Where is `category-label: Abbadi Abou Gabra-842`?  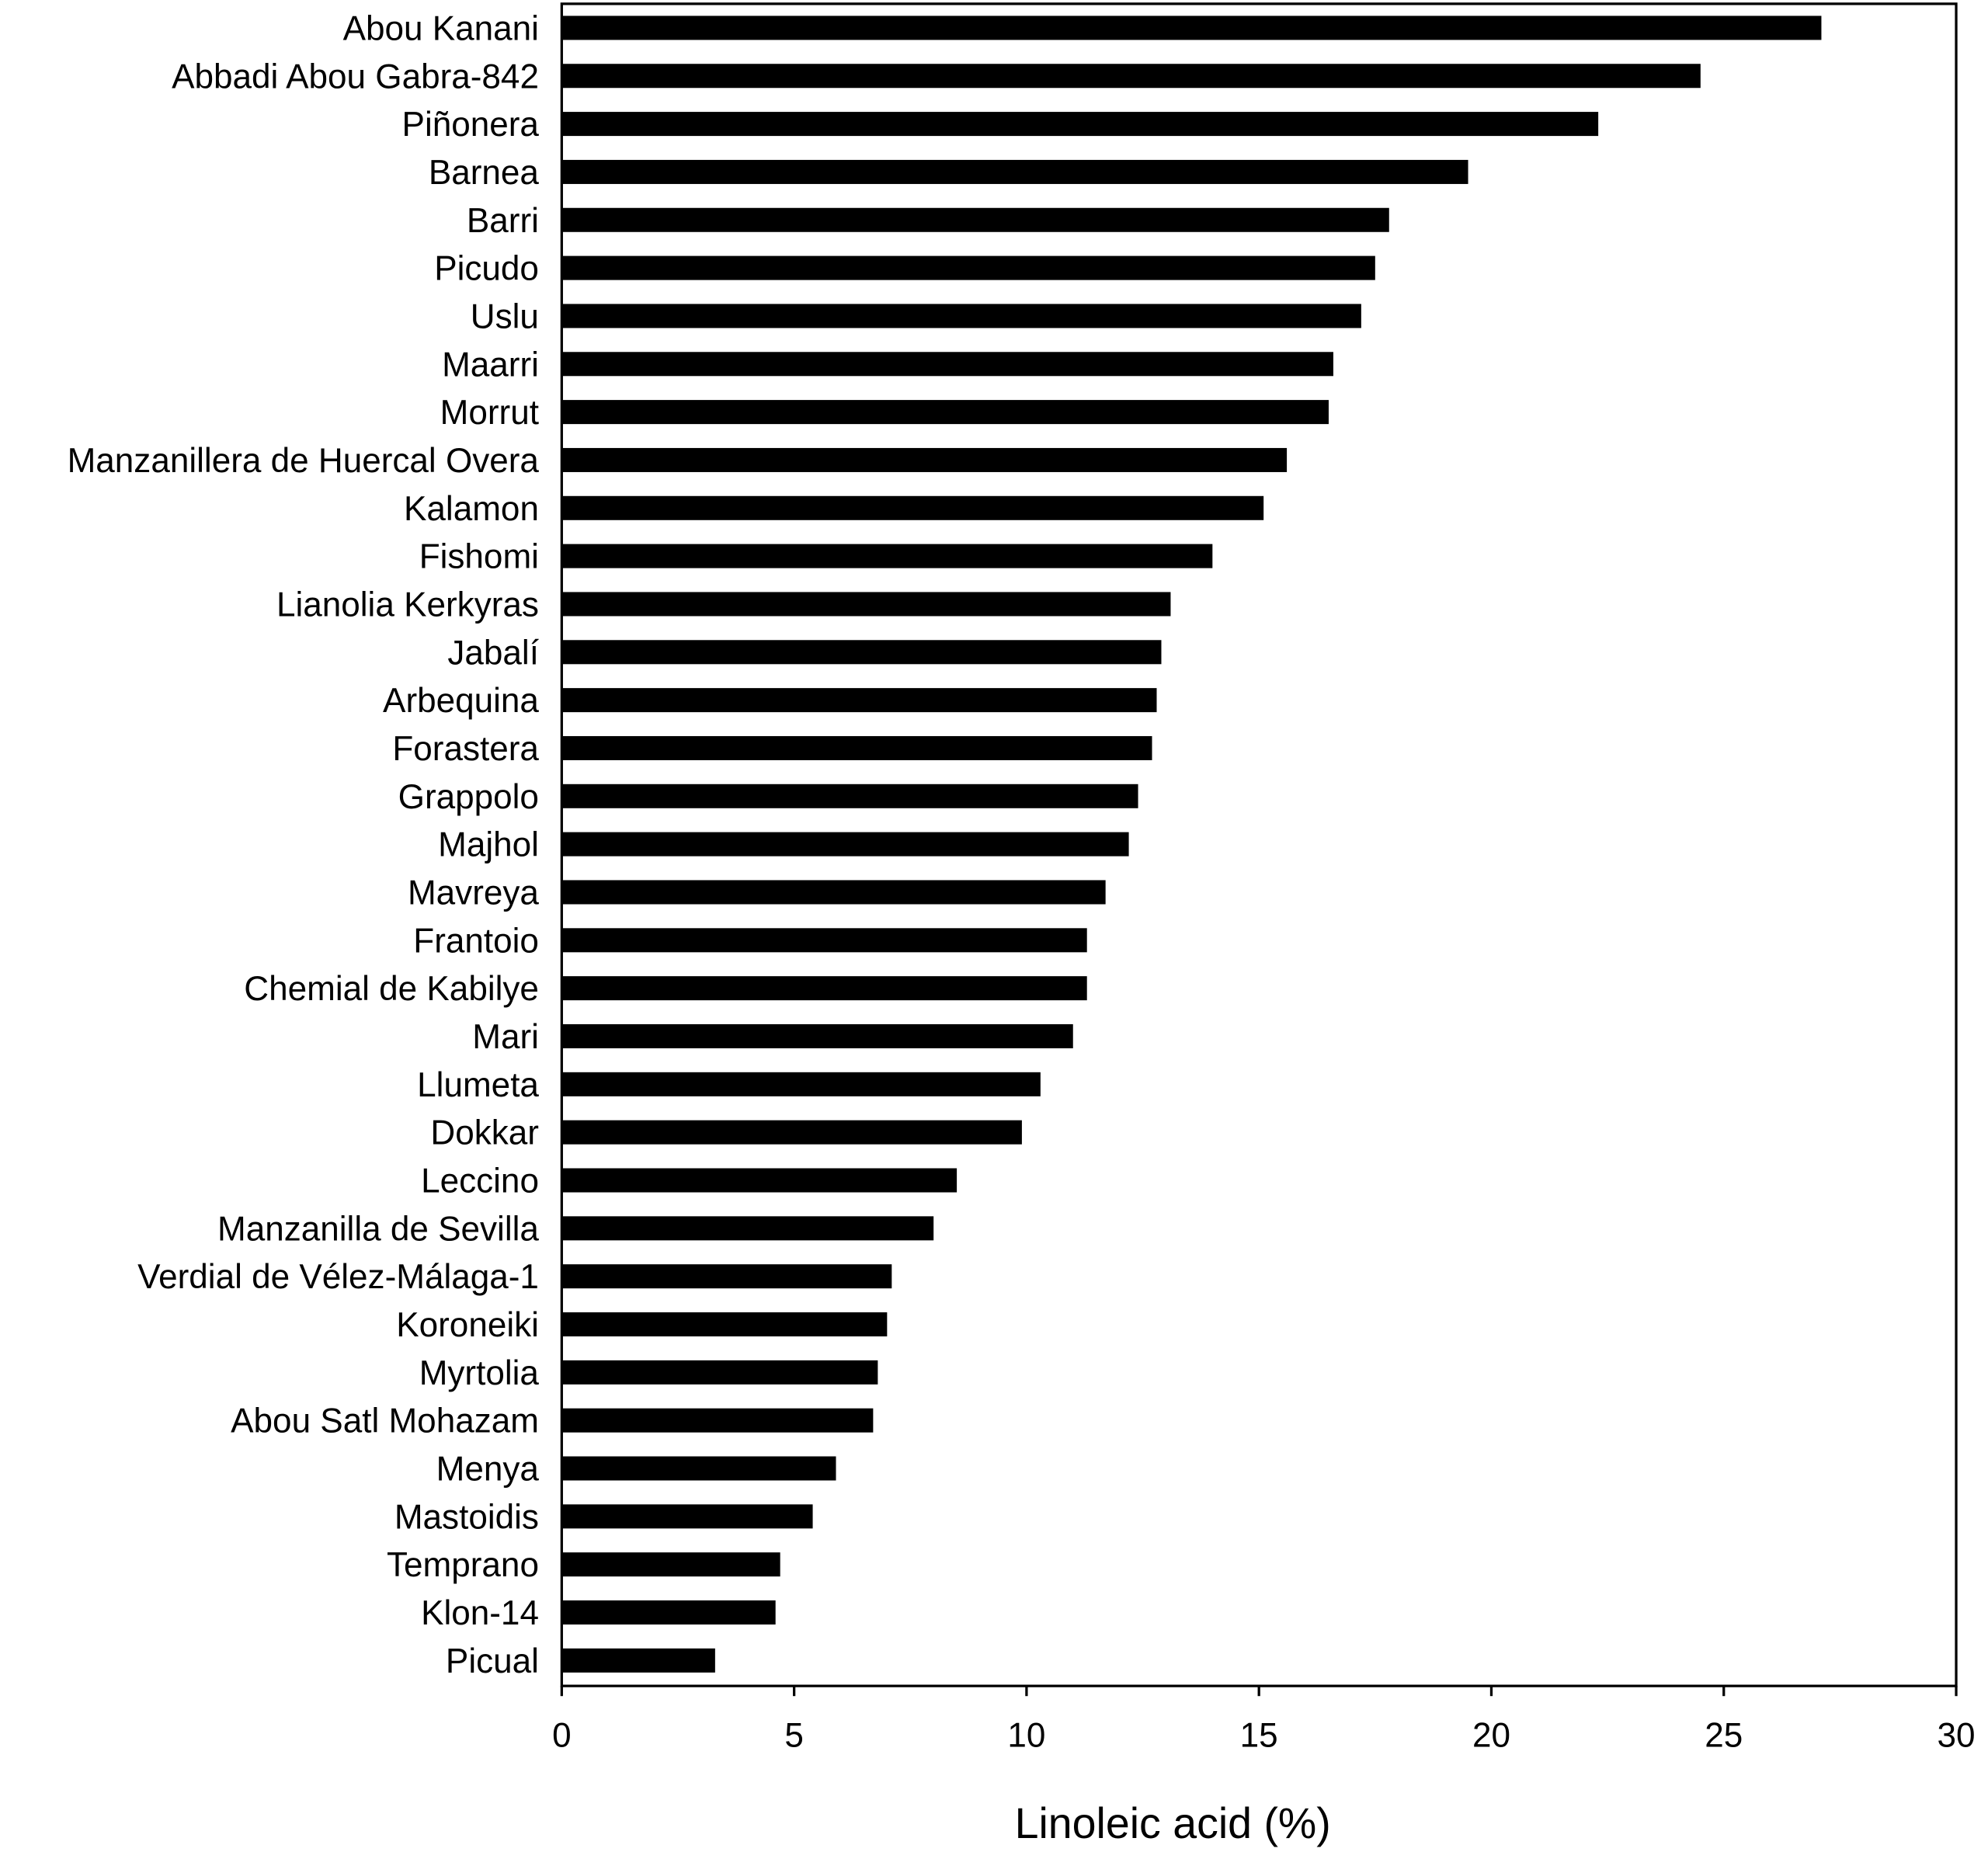
category-label: Abbadi Abou Gabra-842 is located at coordinates (355, 76).